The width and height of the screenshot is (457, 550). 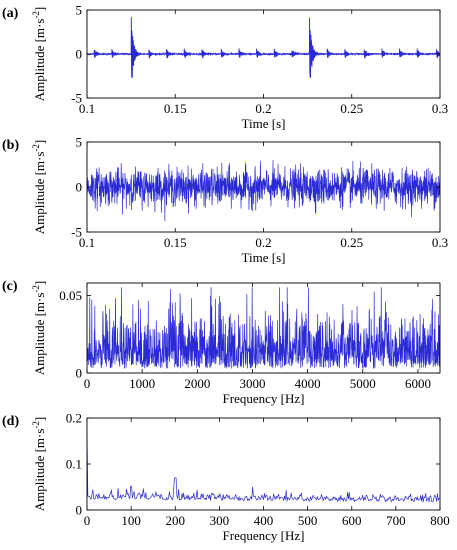 What do you see at coordinates (10, 145) in the screenshot?
I see `panel-label: (b)` at bounding box center [10, 145].